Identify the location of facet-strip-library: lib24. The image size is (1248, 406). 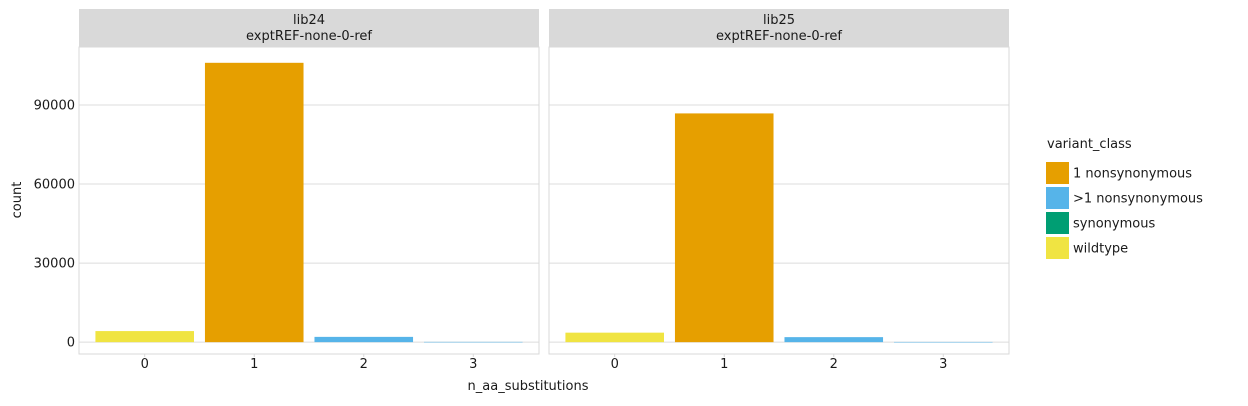
(309, 20).